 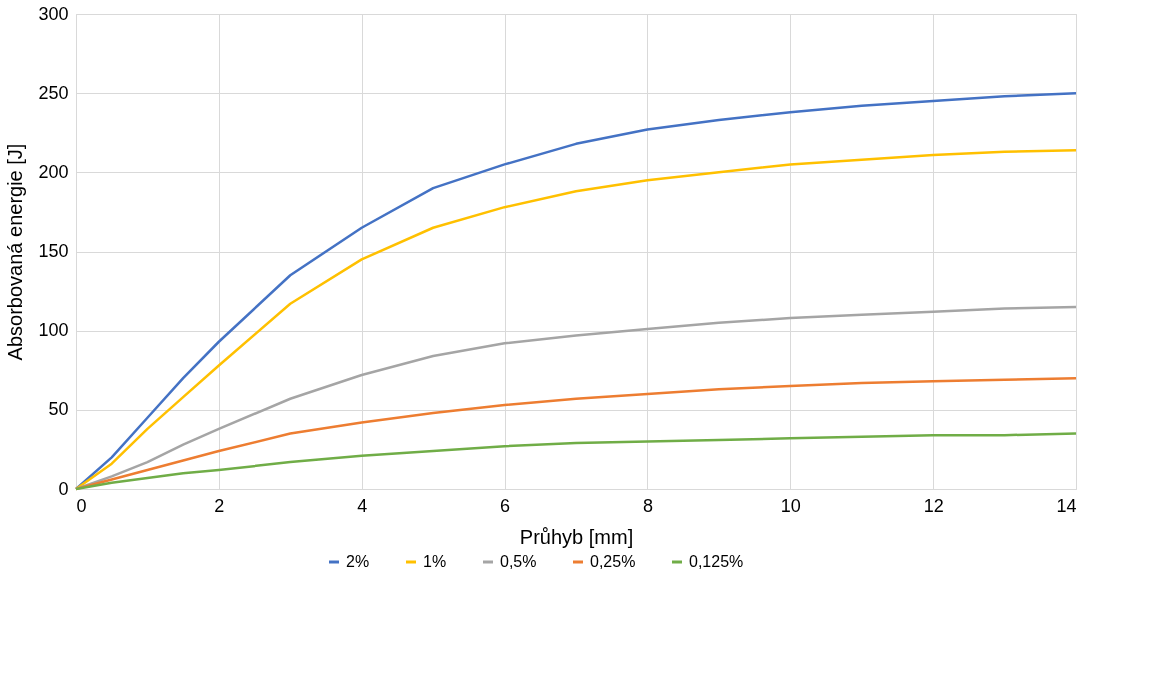 What do you see at coordinates (53, 330) in the screenshot?
I see `y-tick-label: 100` at bounding box center [53, 330].